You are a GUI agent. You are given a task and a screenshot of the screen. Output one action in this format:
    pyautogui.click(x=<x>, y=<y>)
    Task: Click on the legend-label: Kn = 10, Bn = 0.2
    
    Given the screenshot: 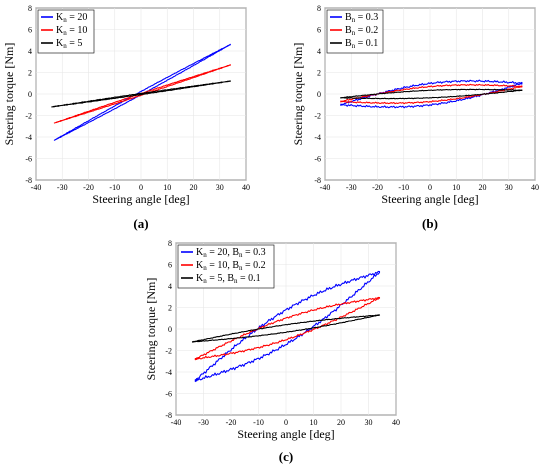 What is the action you would take?
    pyautogui.click(x=231, y=266)
    